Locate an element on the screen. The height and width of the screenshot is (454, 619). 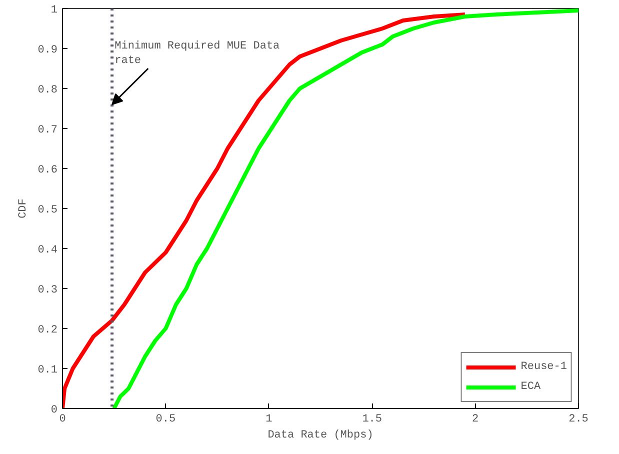
x-tick-label: 1 is located at coordinates (269, 420).